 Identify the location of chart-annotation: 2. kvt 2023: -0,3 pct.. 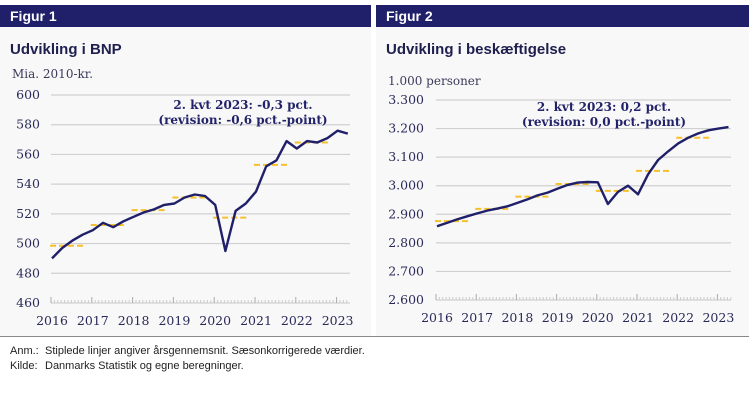
(242, 105).